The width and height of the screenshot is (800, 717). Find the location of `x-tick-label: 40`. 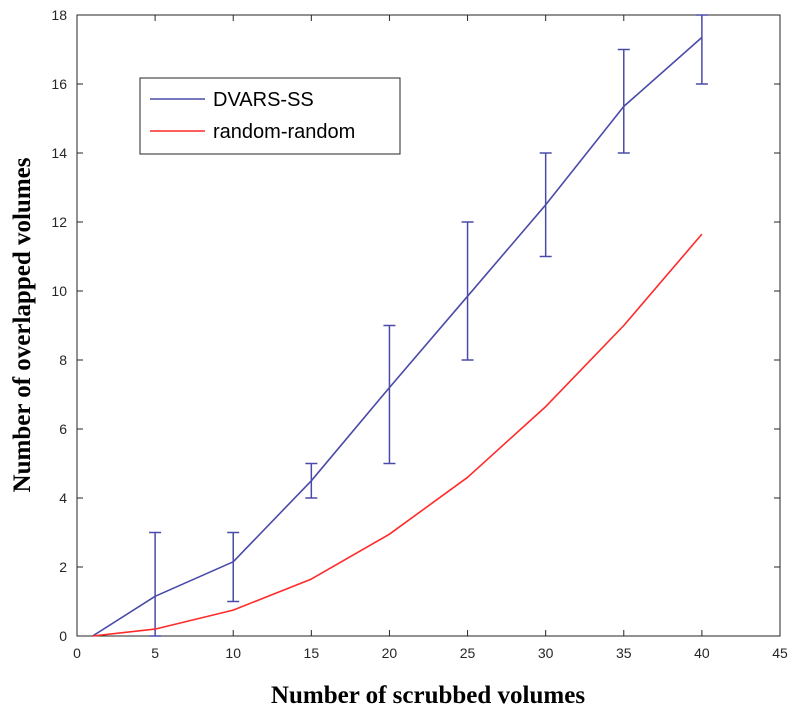

x-tick-label: 40 is located at coordinates (702, 653).